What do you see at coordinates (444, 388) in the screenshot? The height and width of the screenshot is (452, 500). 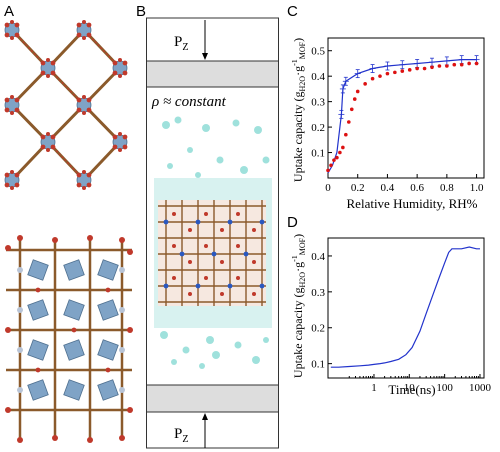 I see `x-tick-label: 100` at bounding box center [444, 388].